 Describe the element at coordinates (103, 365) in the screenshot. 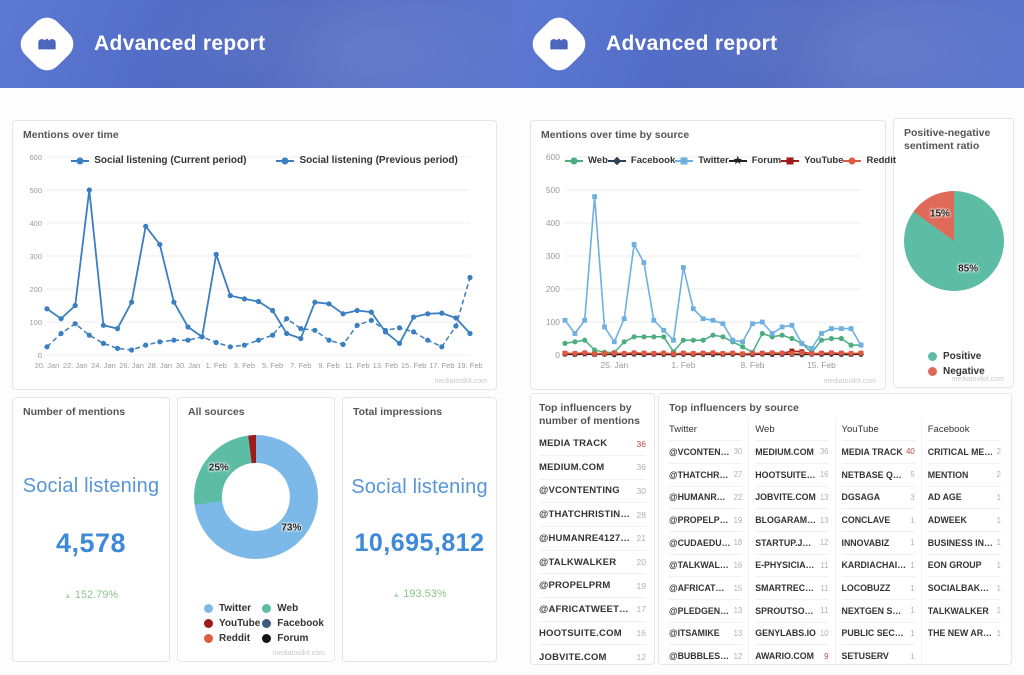

I see `svg-text: 24. Jan` at that location.